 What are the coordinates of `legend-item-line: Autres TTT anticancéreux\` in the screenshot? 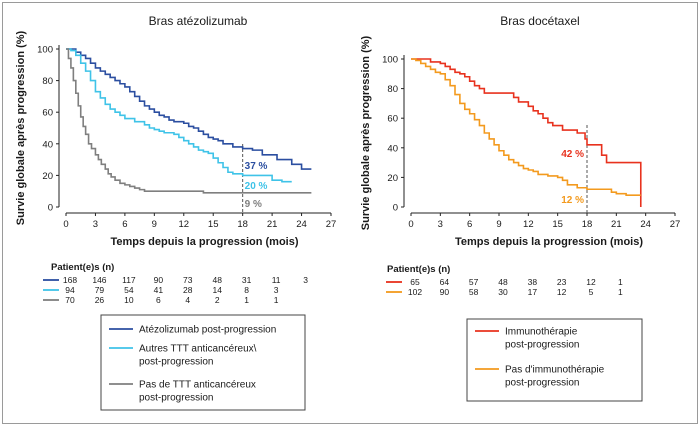 It's located at (198, 349).